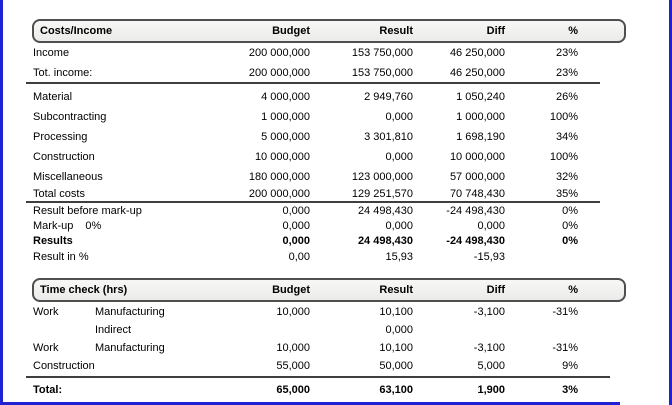  I want to click on markup-label: Mark-up, so click(53, 225).